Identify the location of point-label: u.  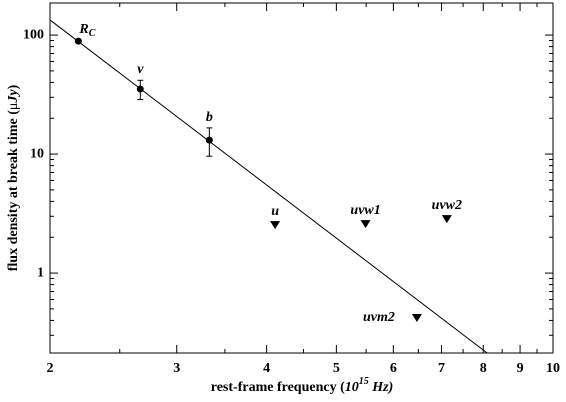
(275, 211).